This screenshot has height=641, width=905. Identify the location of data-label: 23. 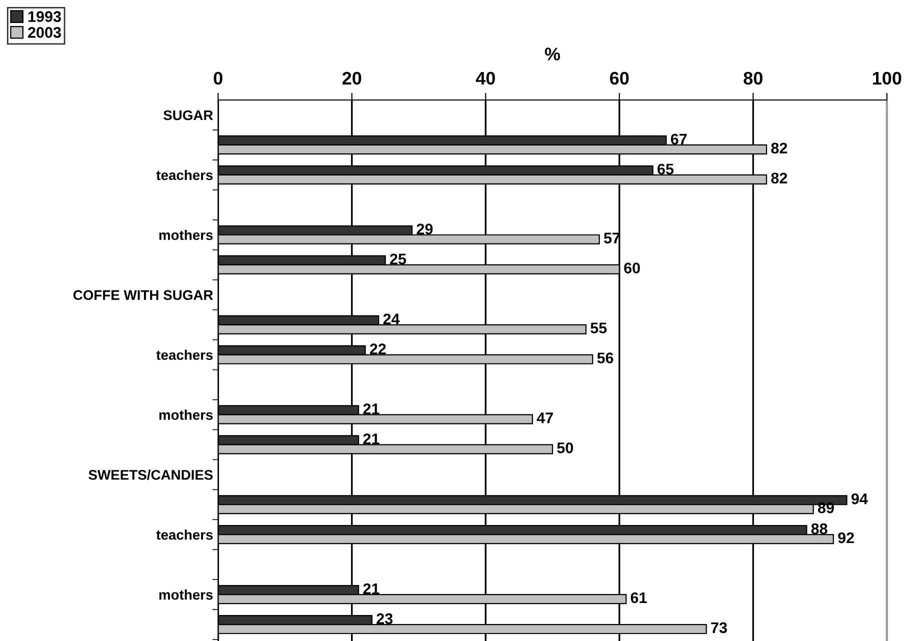
(384, 618).